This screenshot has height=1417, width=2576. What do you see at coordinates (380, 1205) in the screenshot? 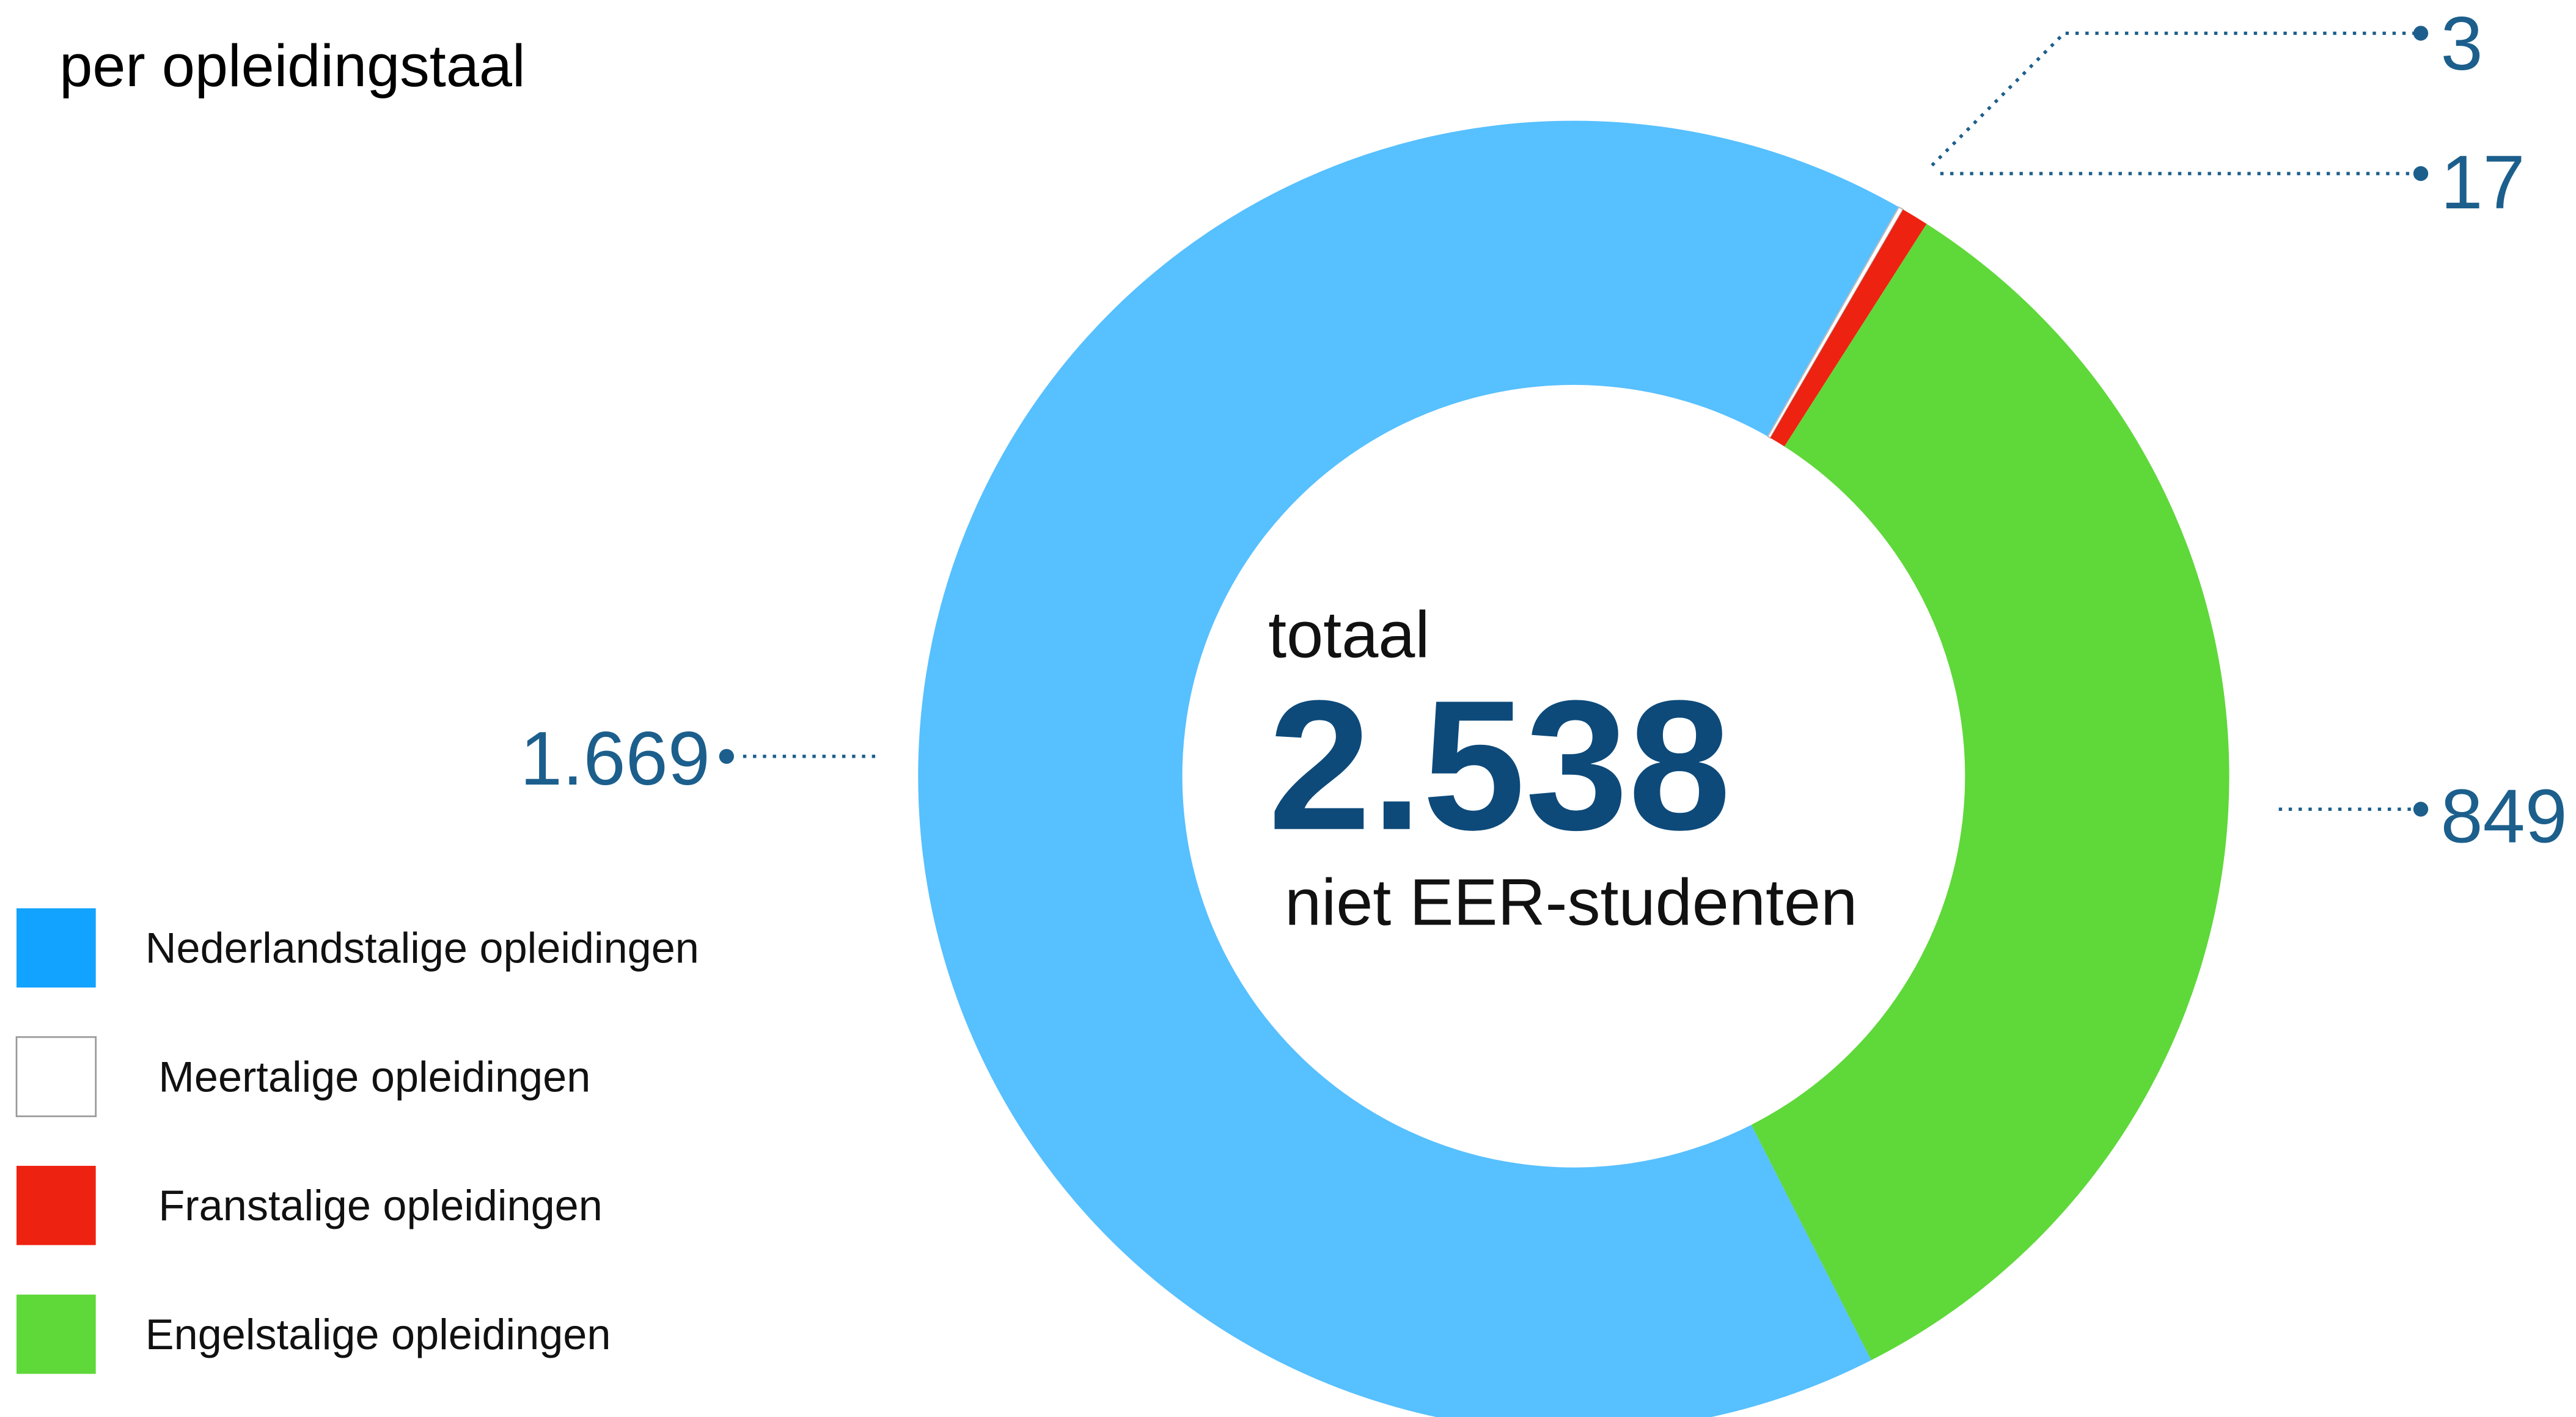
I see `legend-label: Franstalige opleidingen` at bounding box center [380, 1205].